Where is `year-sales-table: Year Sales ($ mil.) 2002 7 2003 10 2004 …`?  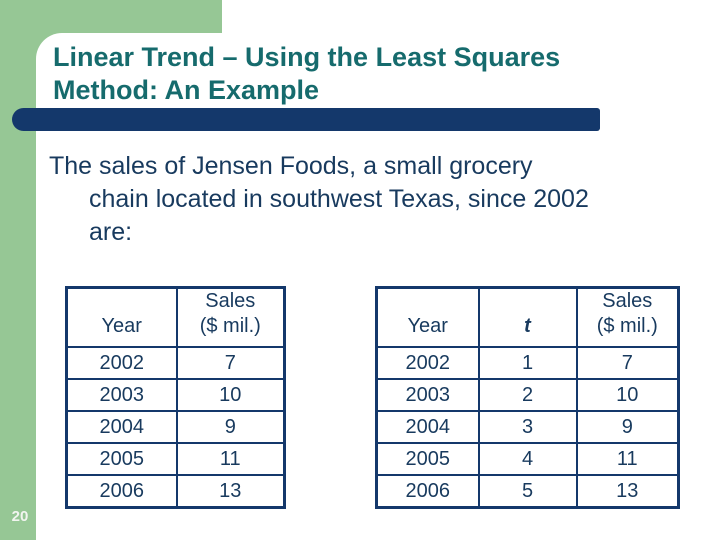 year-sales-table: Year Sales ($ mil.) 2002 7 2003 10 2004 … is located at coordinates (175, 397).